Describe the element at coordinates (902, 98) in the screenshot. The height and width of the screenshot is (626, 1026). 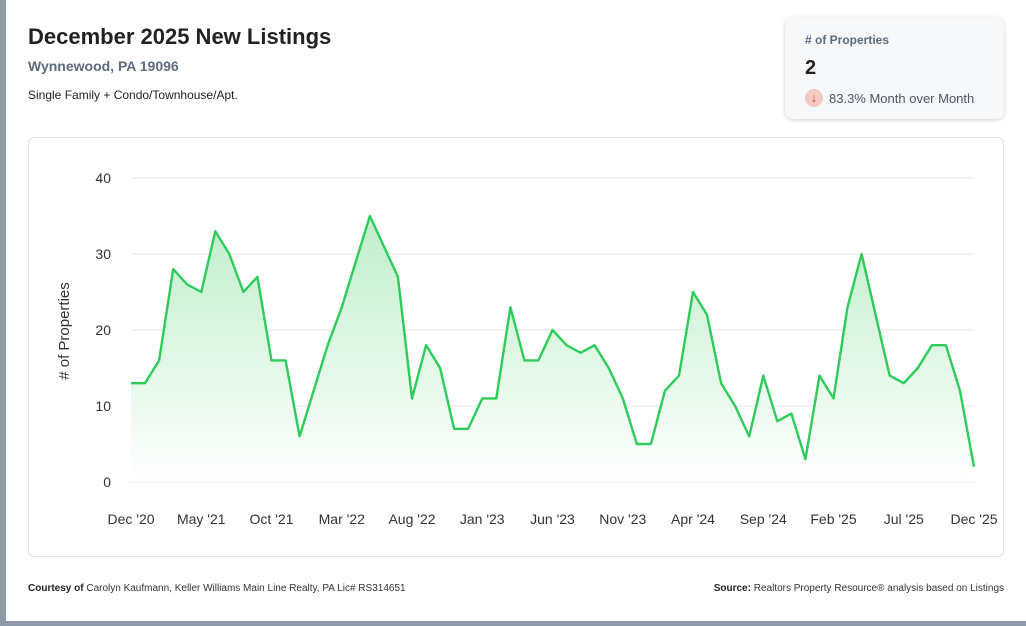
I see `kpi-change-text: 83.3% Month over Month` at that location.